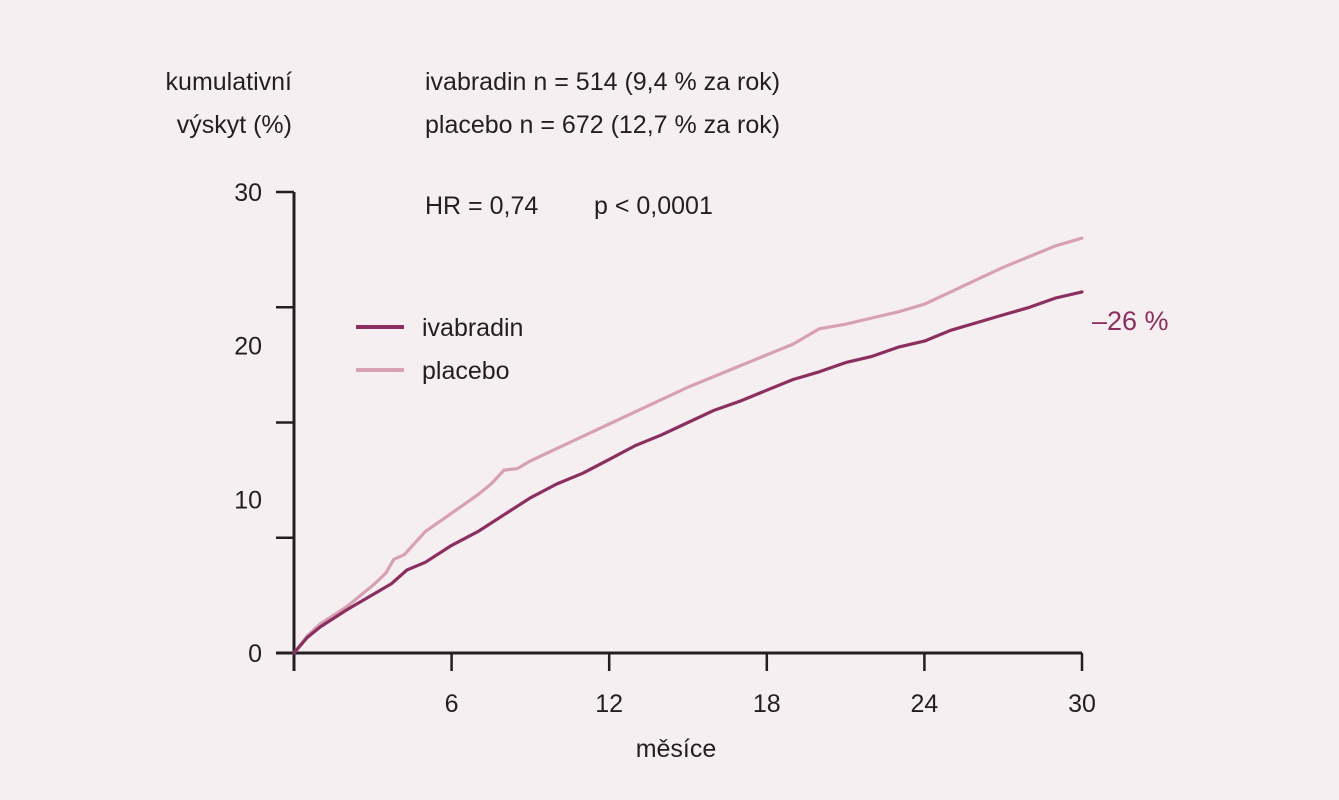  Describe the element at coordinates (1130, 321) in the screenshot. I see `reduction-annotation: –26 %` at that location.